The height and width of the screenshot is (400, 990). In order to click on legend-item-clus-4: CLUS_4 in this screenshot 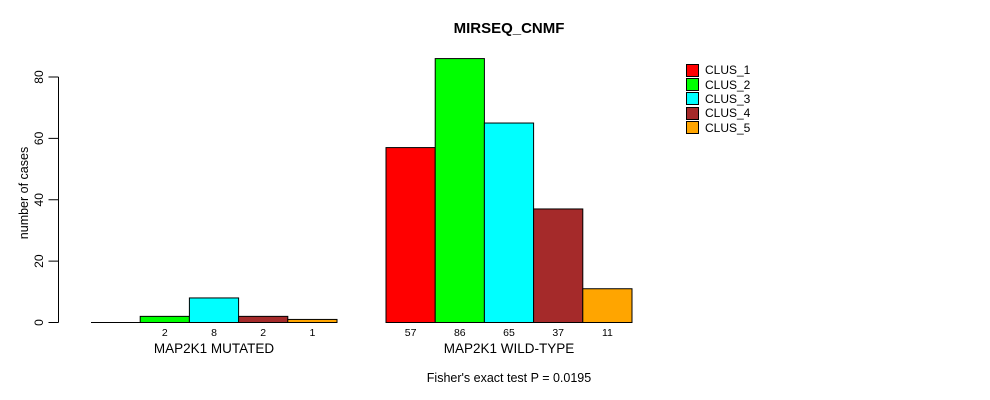, I will do `click(718, 113)`.